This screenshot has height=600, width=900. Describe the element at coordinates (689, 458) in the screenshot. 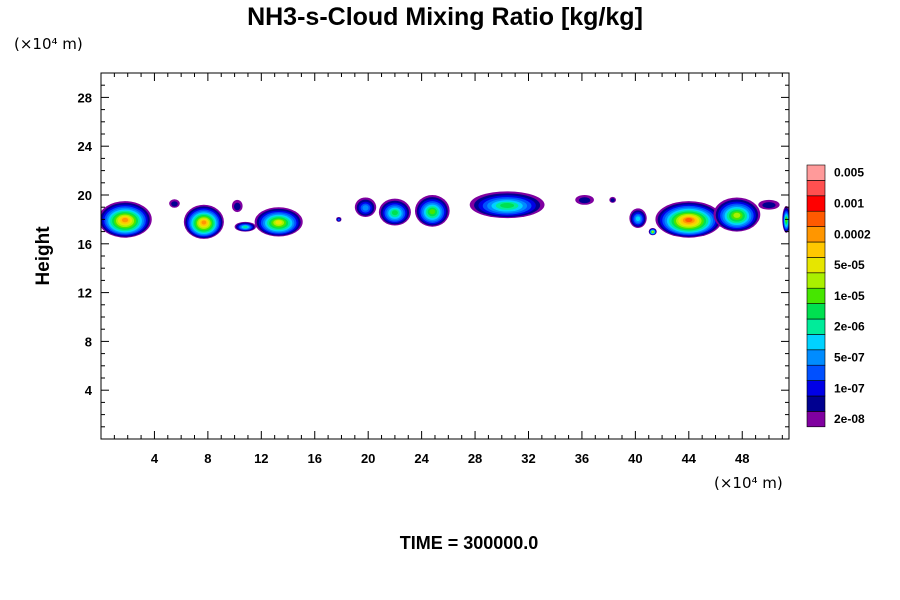

I see `x-tick-label: 44` at that location.